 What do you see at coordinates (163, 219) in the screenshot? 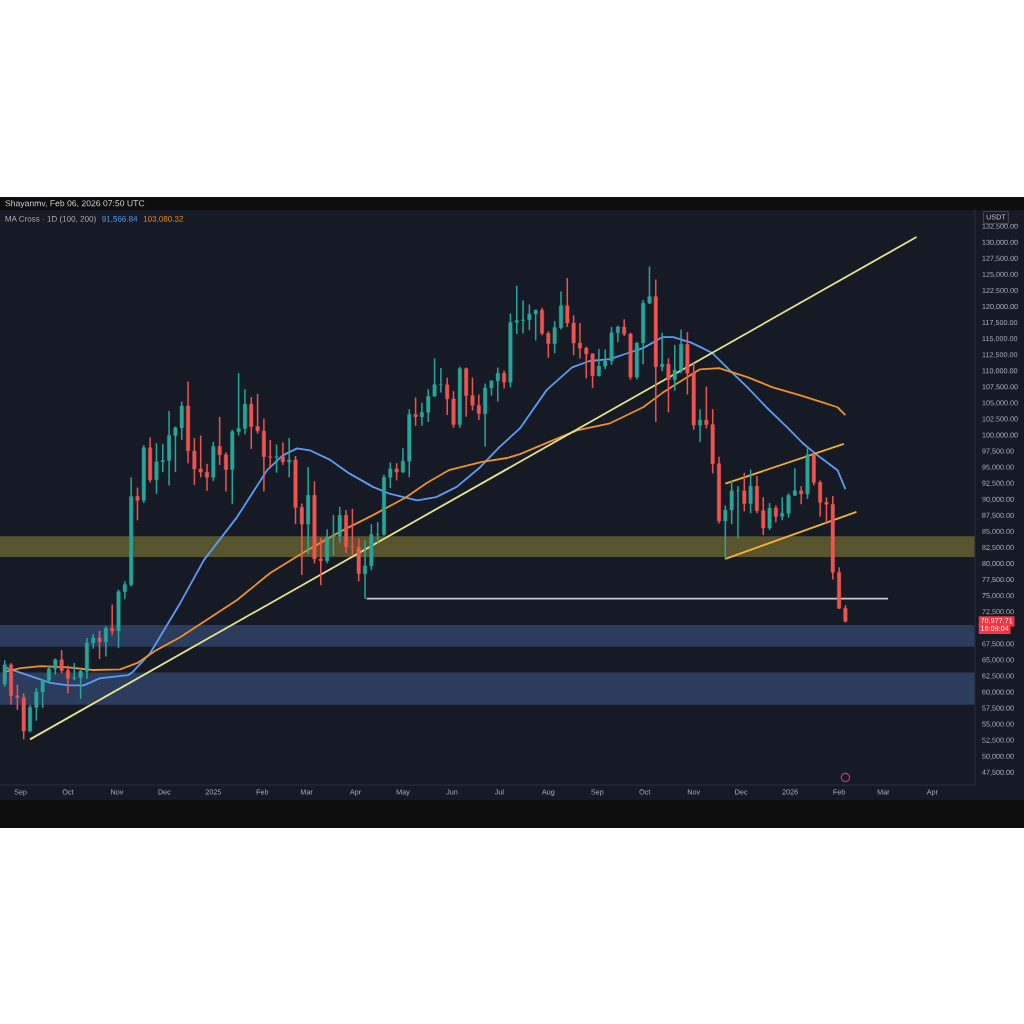
I see `text: 103,080.32` at bounding box center [163, 219].